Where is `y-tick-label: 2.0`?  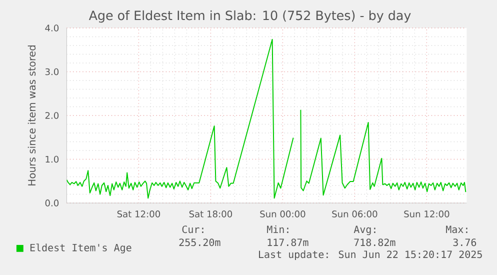 y-tick-label: 2.0 is located at coordinates (52, 115).